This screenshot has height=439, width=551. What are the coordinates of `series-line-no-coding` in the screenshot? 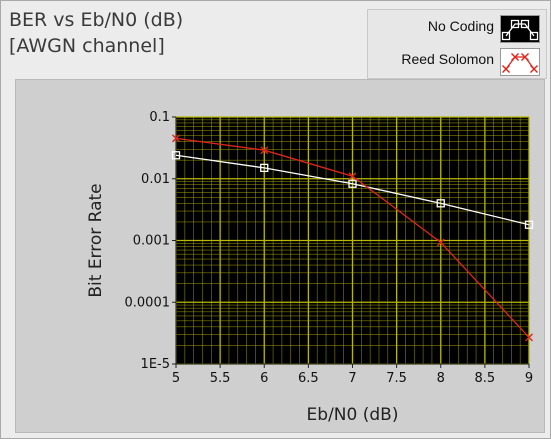 It's located at (352, 190).